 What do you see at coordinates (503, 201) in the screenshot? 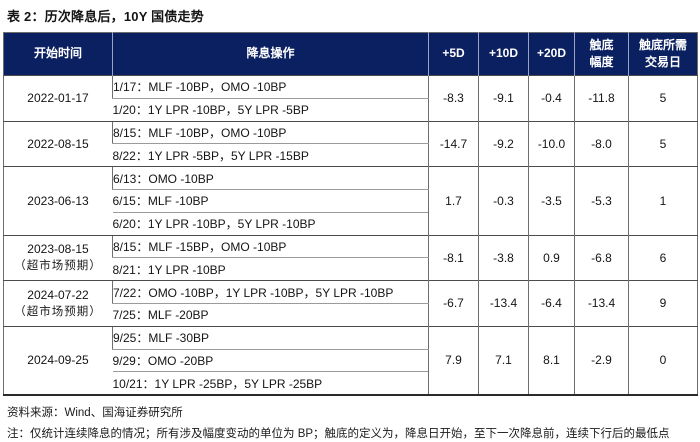
I see `cell-plus10d: -0.3` at bounding box center [503, 201].